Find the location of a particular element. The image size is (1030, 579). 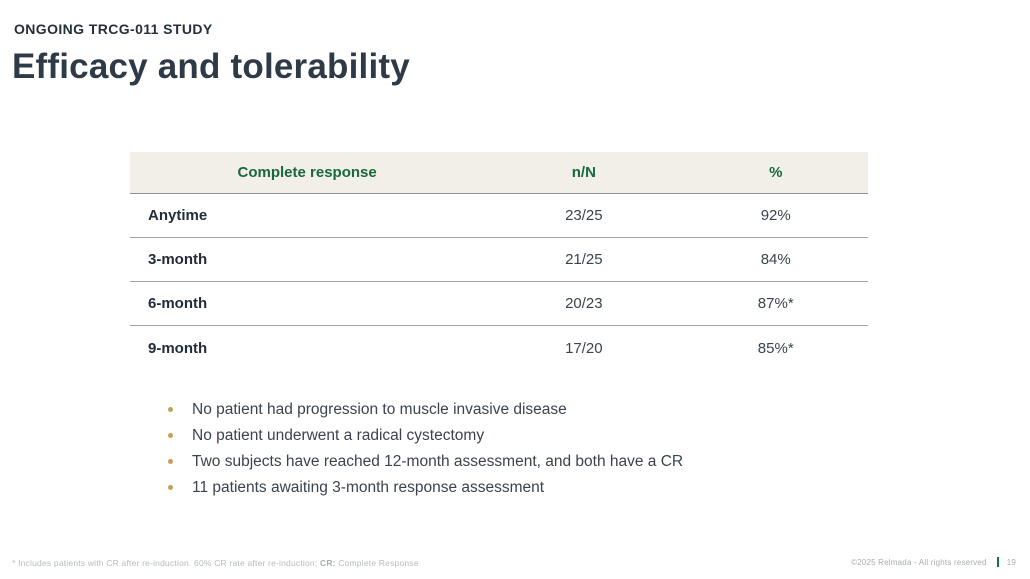

footer-separator is located at coordinates (997, 562).